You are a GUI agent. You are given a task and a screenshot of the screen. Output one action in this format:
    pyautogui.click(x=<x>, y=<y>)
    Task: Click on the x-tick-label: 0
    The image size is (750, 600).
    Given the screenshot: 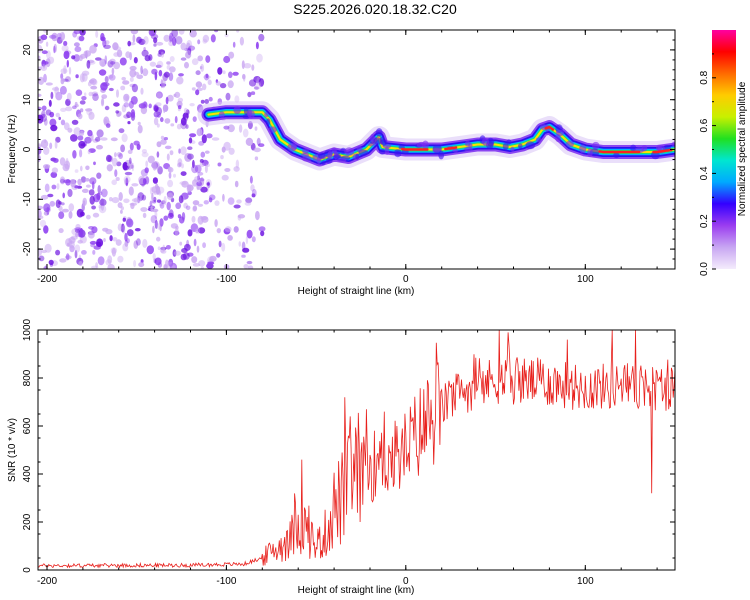 What is the action you would take?
    pyautogui.click(x=406, y=279)
    